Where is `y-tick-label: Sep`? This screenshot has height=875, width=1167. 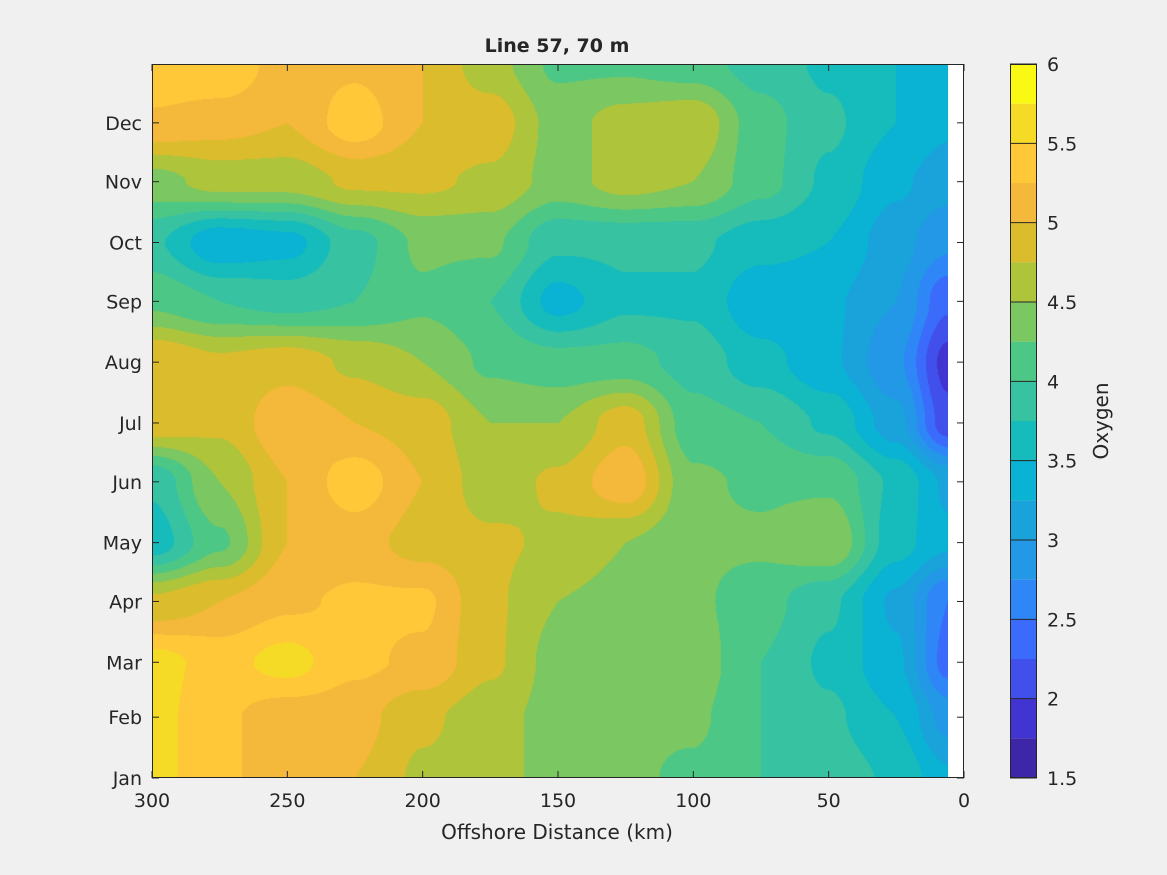 y-tick-label: Sep is located at coordinates (124, 302).